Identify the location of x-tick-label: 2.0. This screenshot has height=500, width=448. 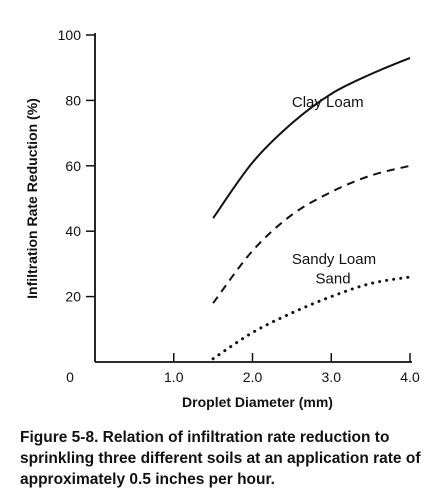
(253, 377).